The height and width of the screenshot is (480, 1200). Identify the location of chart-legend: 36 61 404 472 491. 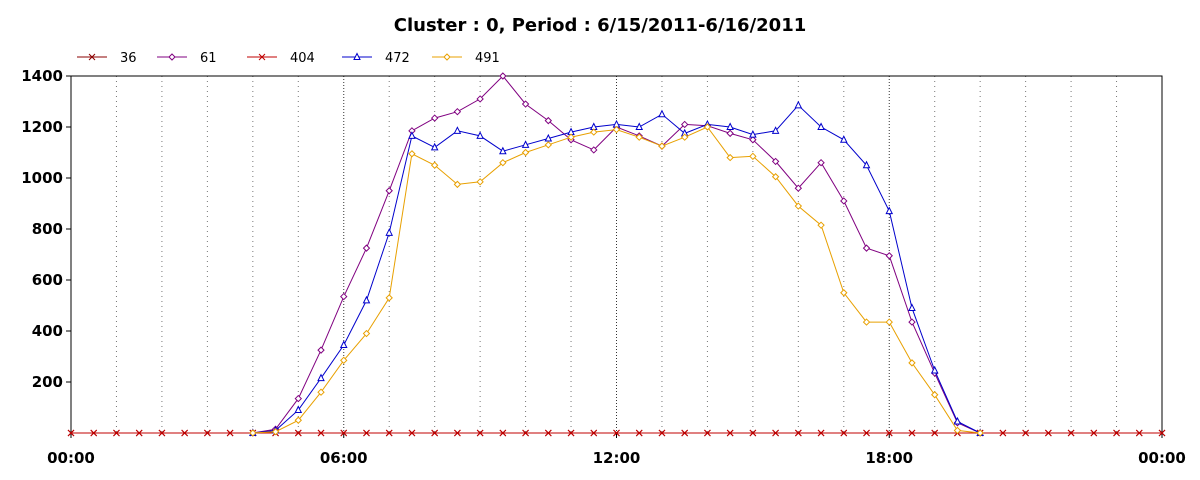
(288, 58).